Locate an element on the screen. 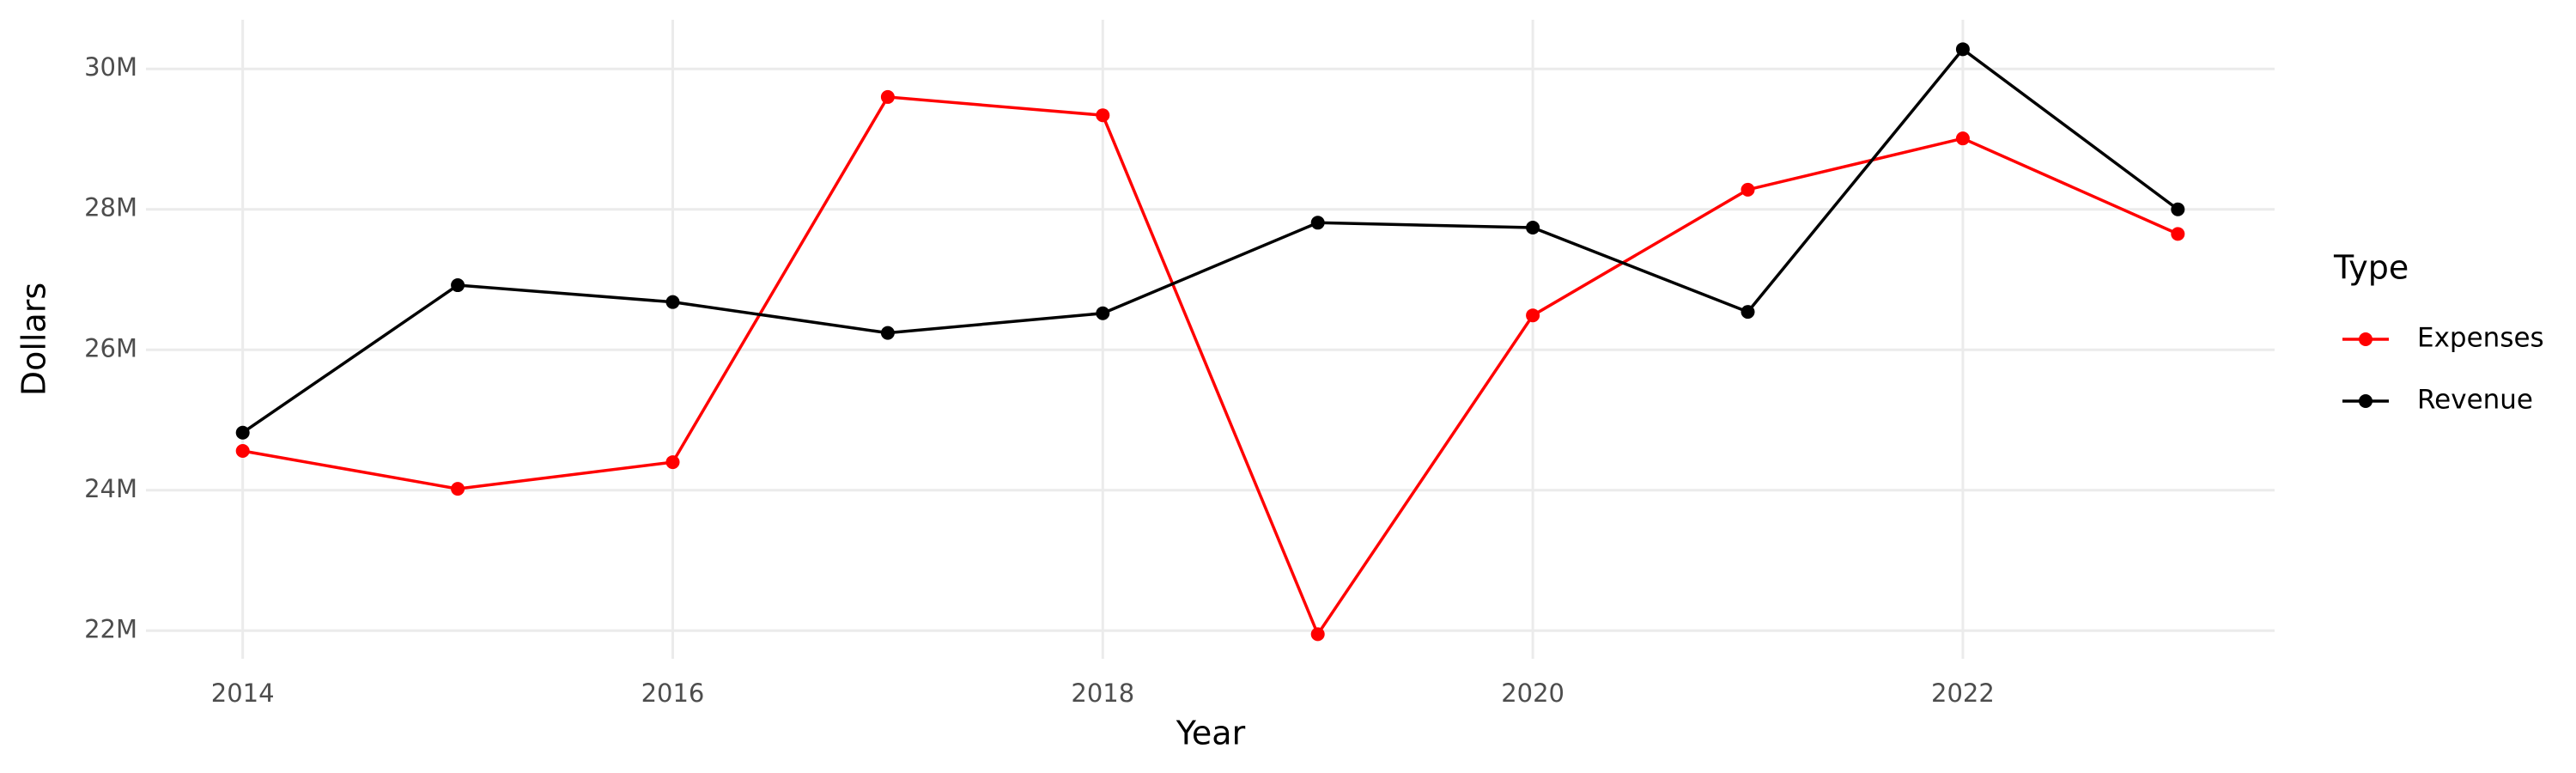 The height and width of the screenshot is (773, 2576). y-tick-label: 26M is located at coordinates (111, 347).